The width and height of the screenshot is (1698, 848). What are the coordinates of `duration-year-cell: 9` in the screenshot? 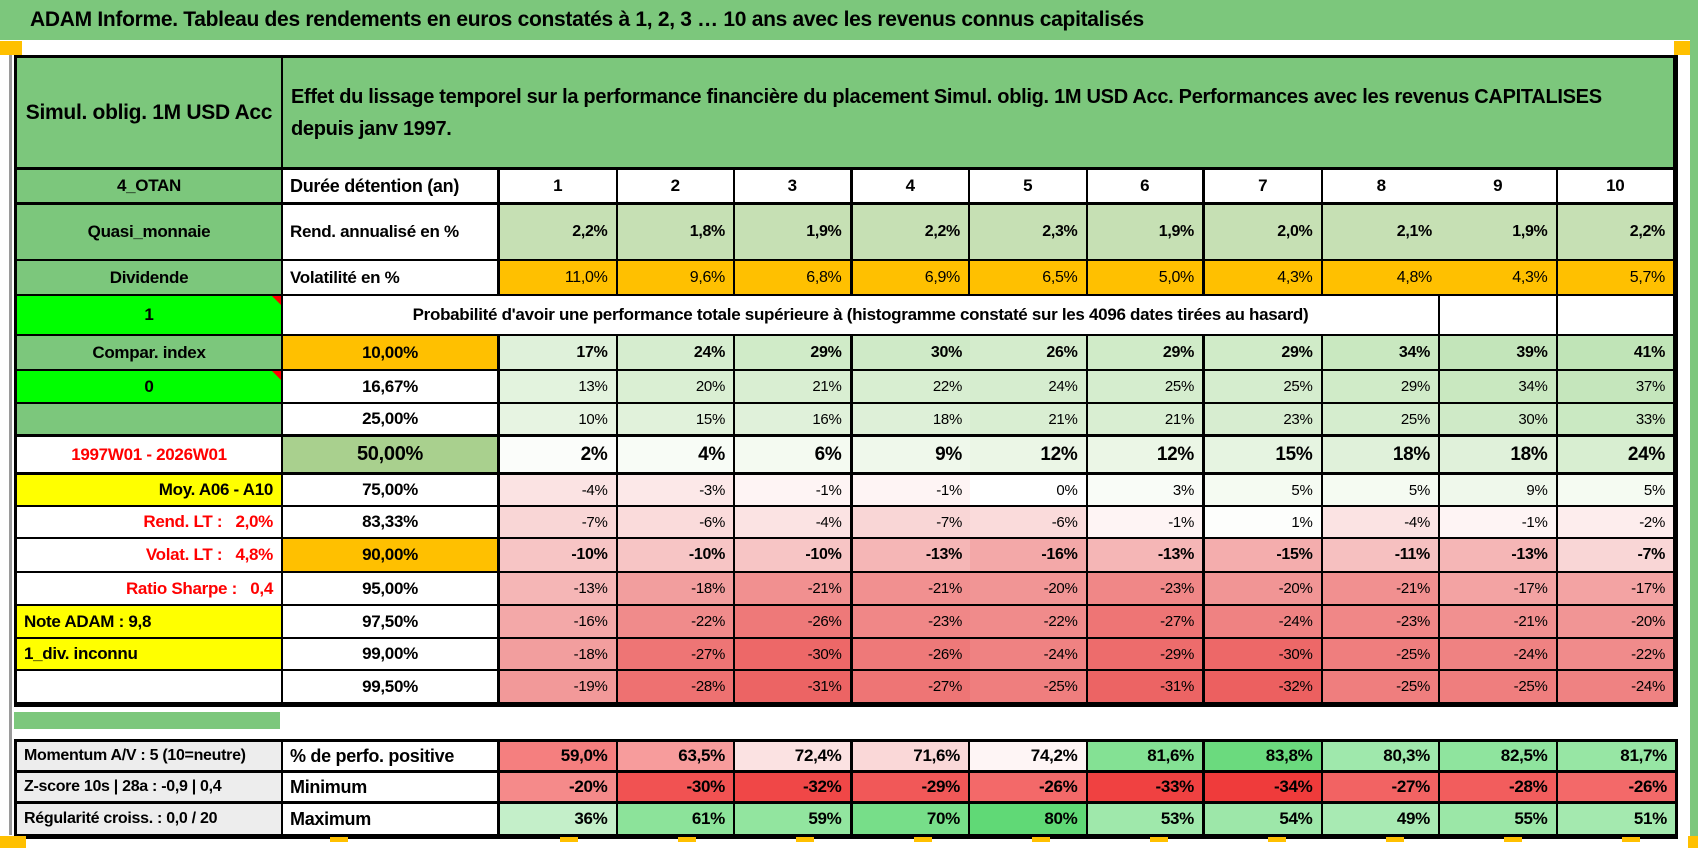 It's located at (1499, 187).